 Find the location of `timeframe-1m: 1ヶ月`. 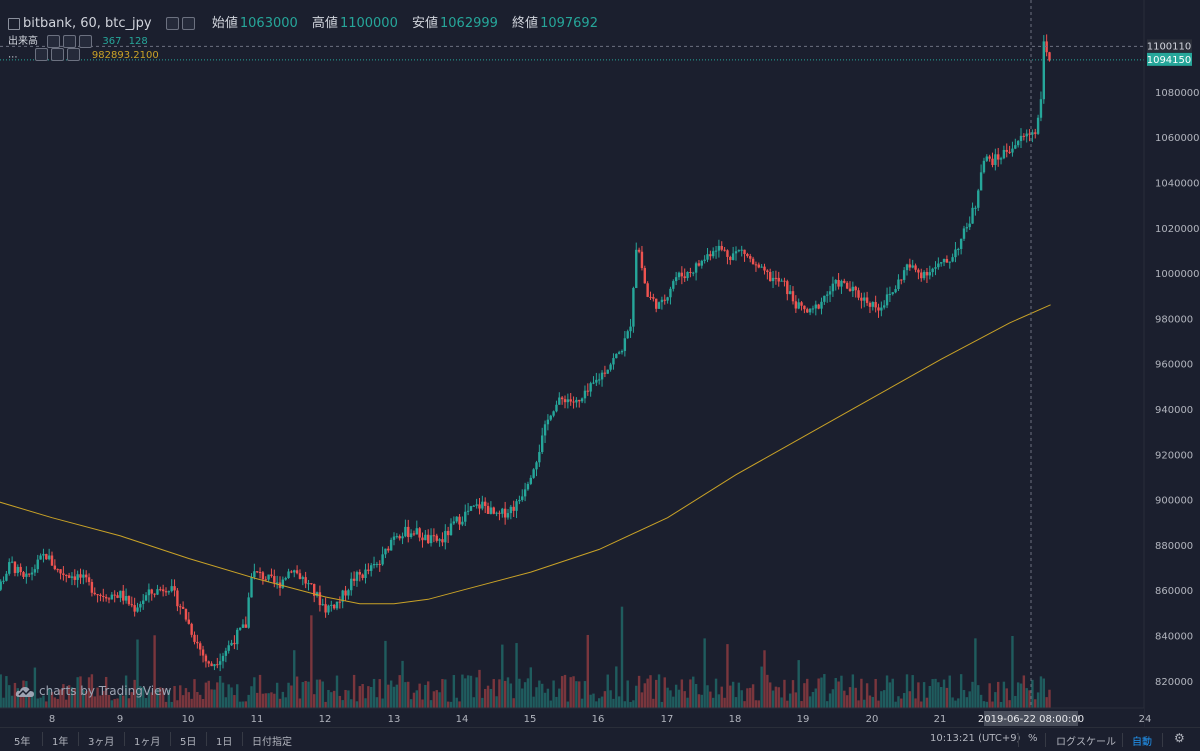

timeframe-1m: 1ヶ月 is located at coordinates (147, 742).